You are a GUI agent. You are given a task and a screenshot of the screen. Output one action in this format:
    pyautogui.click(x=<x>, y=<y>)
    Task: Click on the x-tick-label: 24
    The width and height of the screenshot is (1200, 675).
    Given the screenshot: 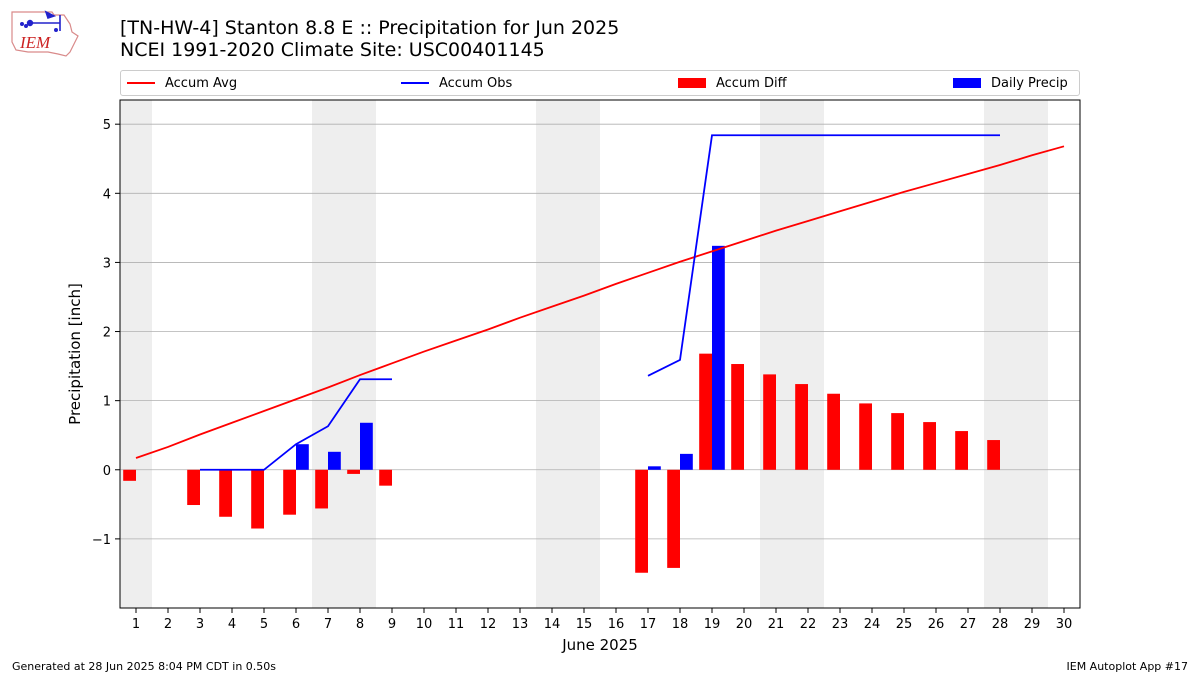 What is the action you would take?
    pyautogui.click(x=872, y=624)
    